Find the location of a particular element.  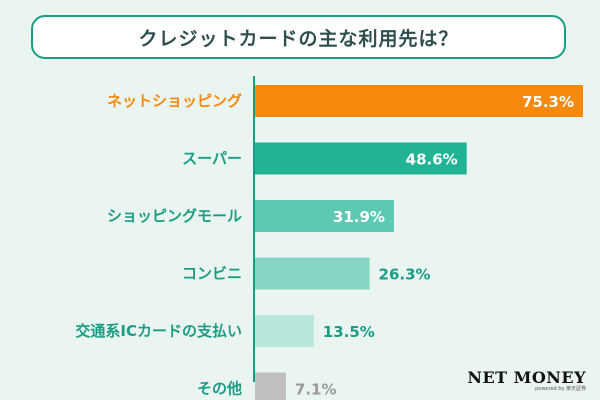

brand-name: NET MONEY is located at coordinates (526, 377).